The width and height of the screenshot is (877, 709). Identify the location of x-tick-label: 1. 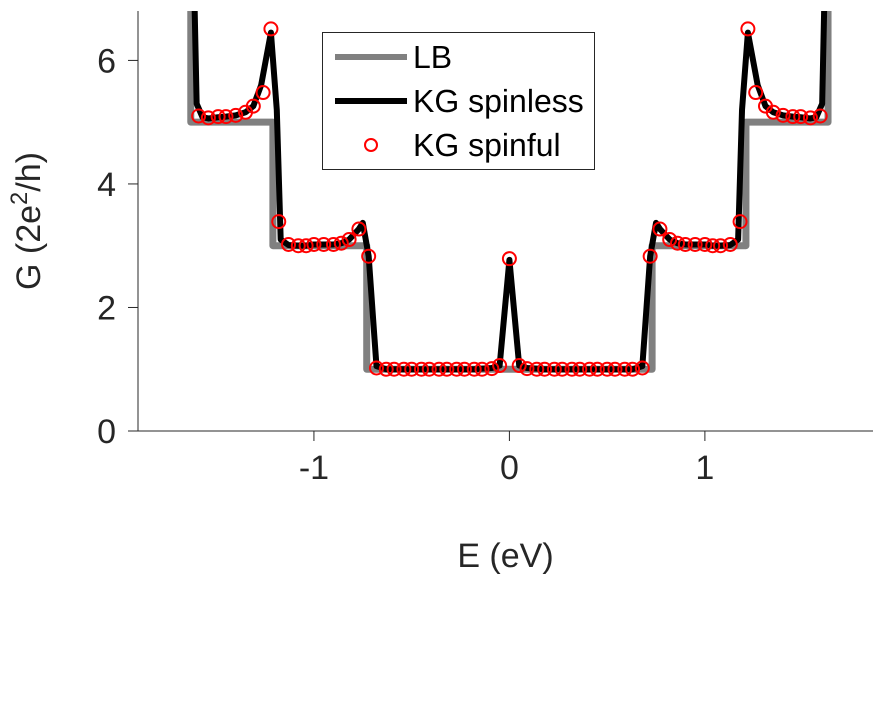
(704, 468).